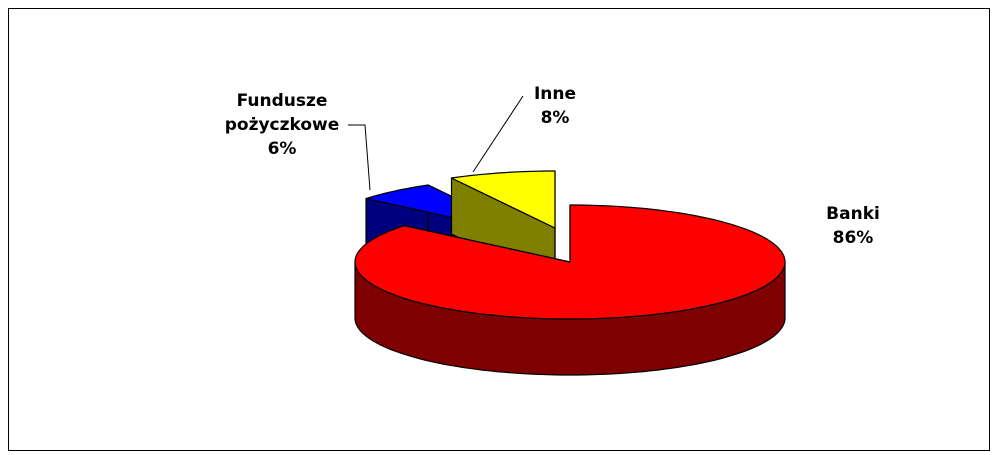 The height and width of the screenshot is (455, 998). Describe the element at coordinates (282, 113) in the screenshot. I see `label-name: Fundusze pożyczkowe` at that location.